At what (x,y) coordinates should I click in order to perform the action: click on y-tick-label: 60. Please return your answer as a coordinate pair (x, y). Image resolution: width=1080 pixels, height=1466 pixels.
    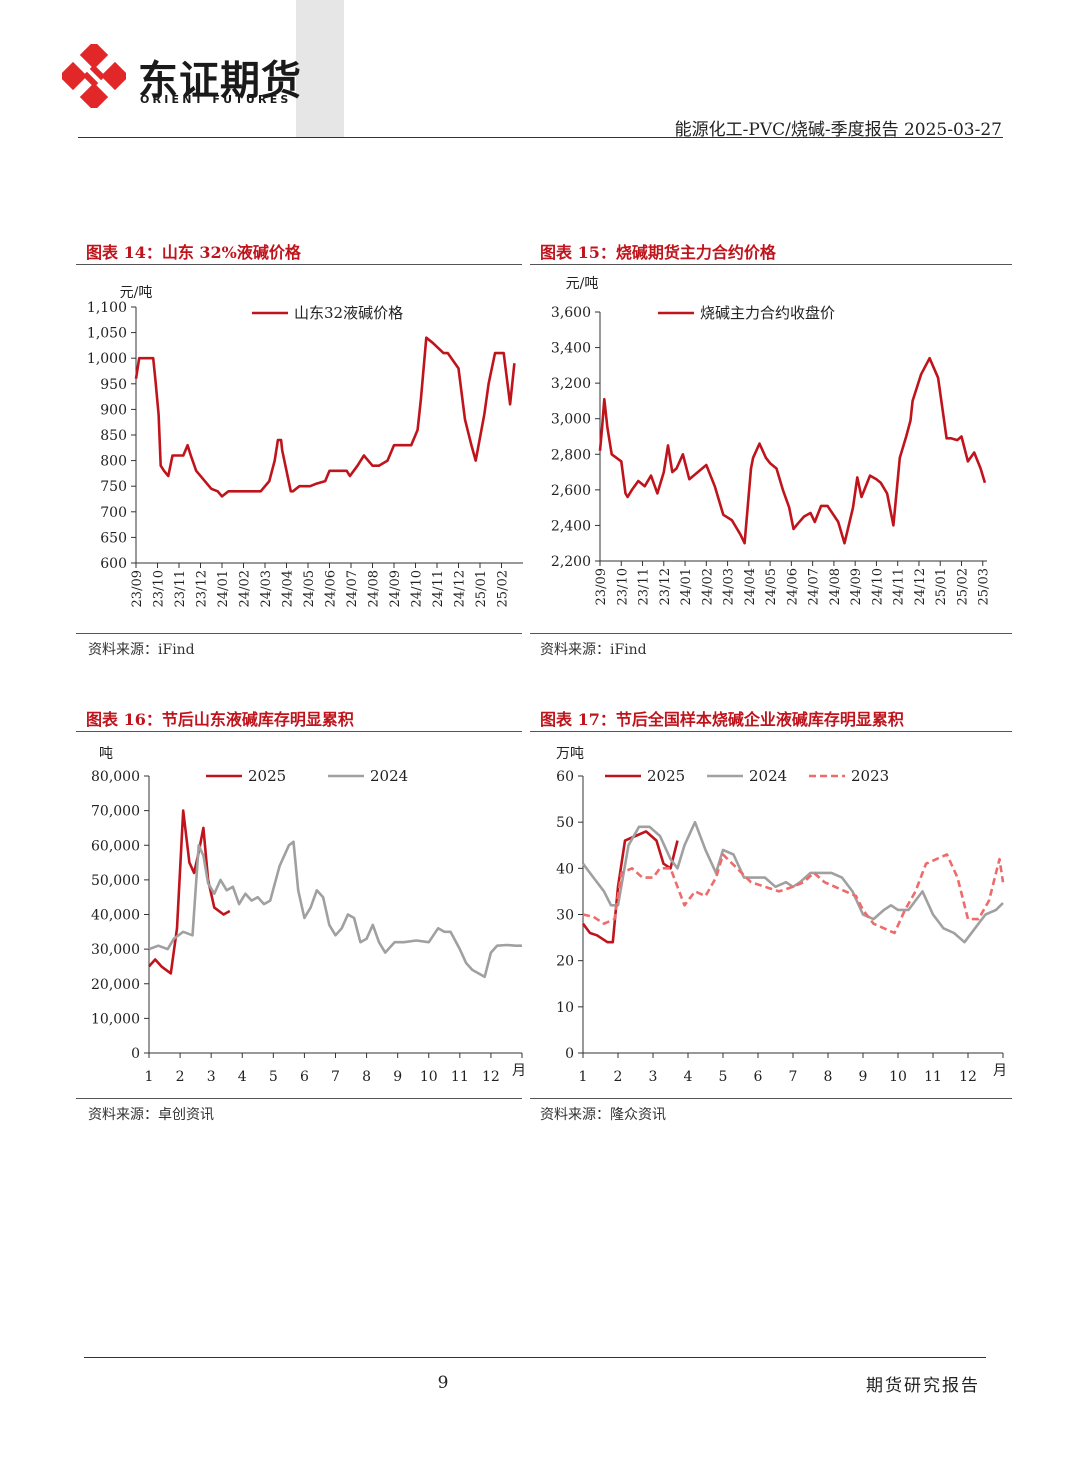
    Looking at the image, I should click on (565, 777).